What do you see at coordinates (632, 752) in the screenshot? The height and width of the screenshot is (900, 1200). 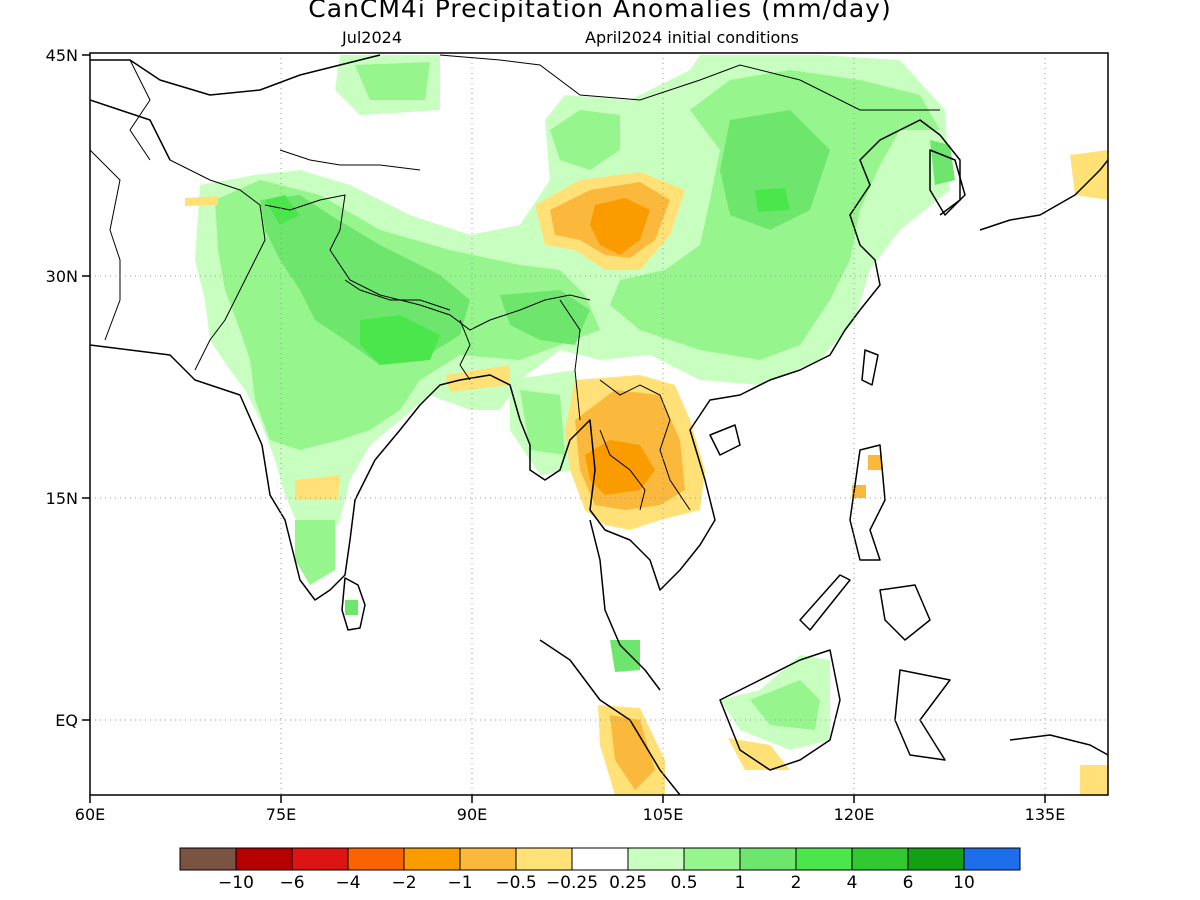 I see `anomaly-region-dry-light-sumatra` at bounding box center [632, 752].